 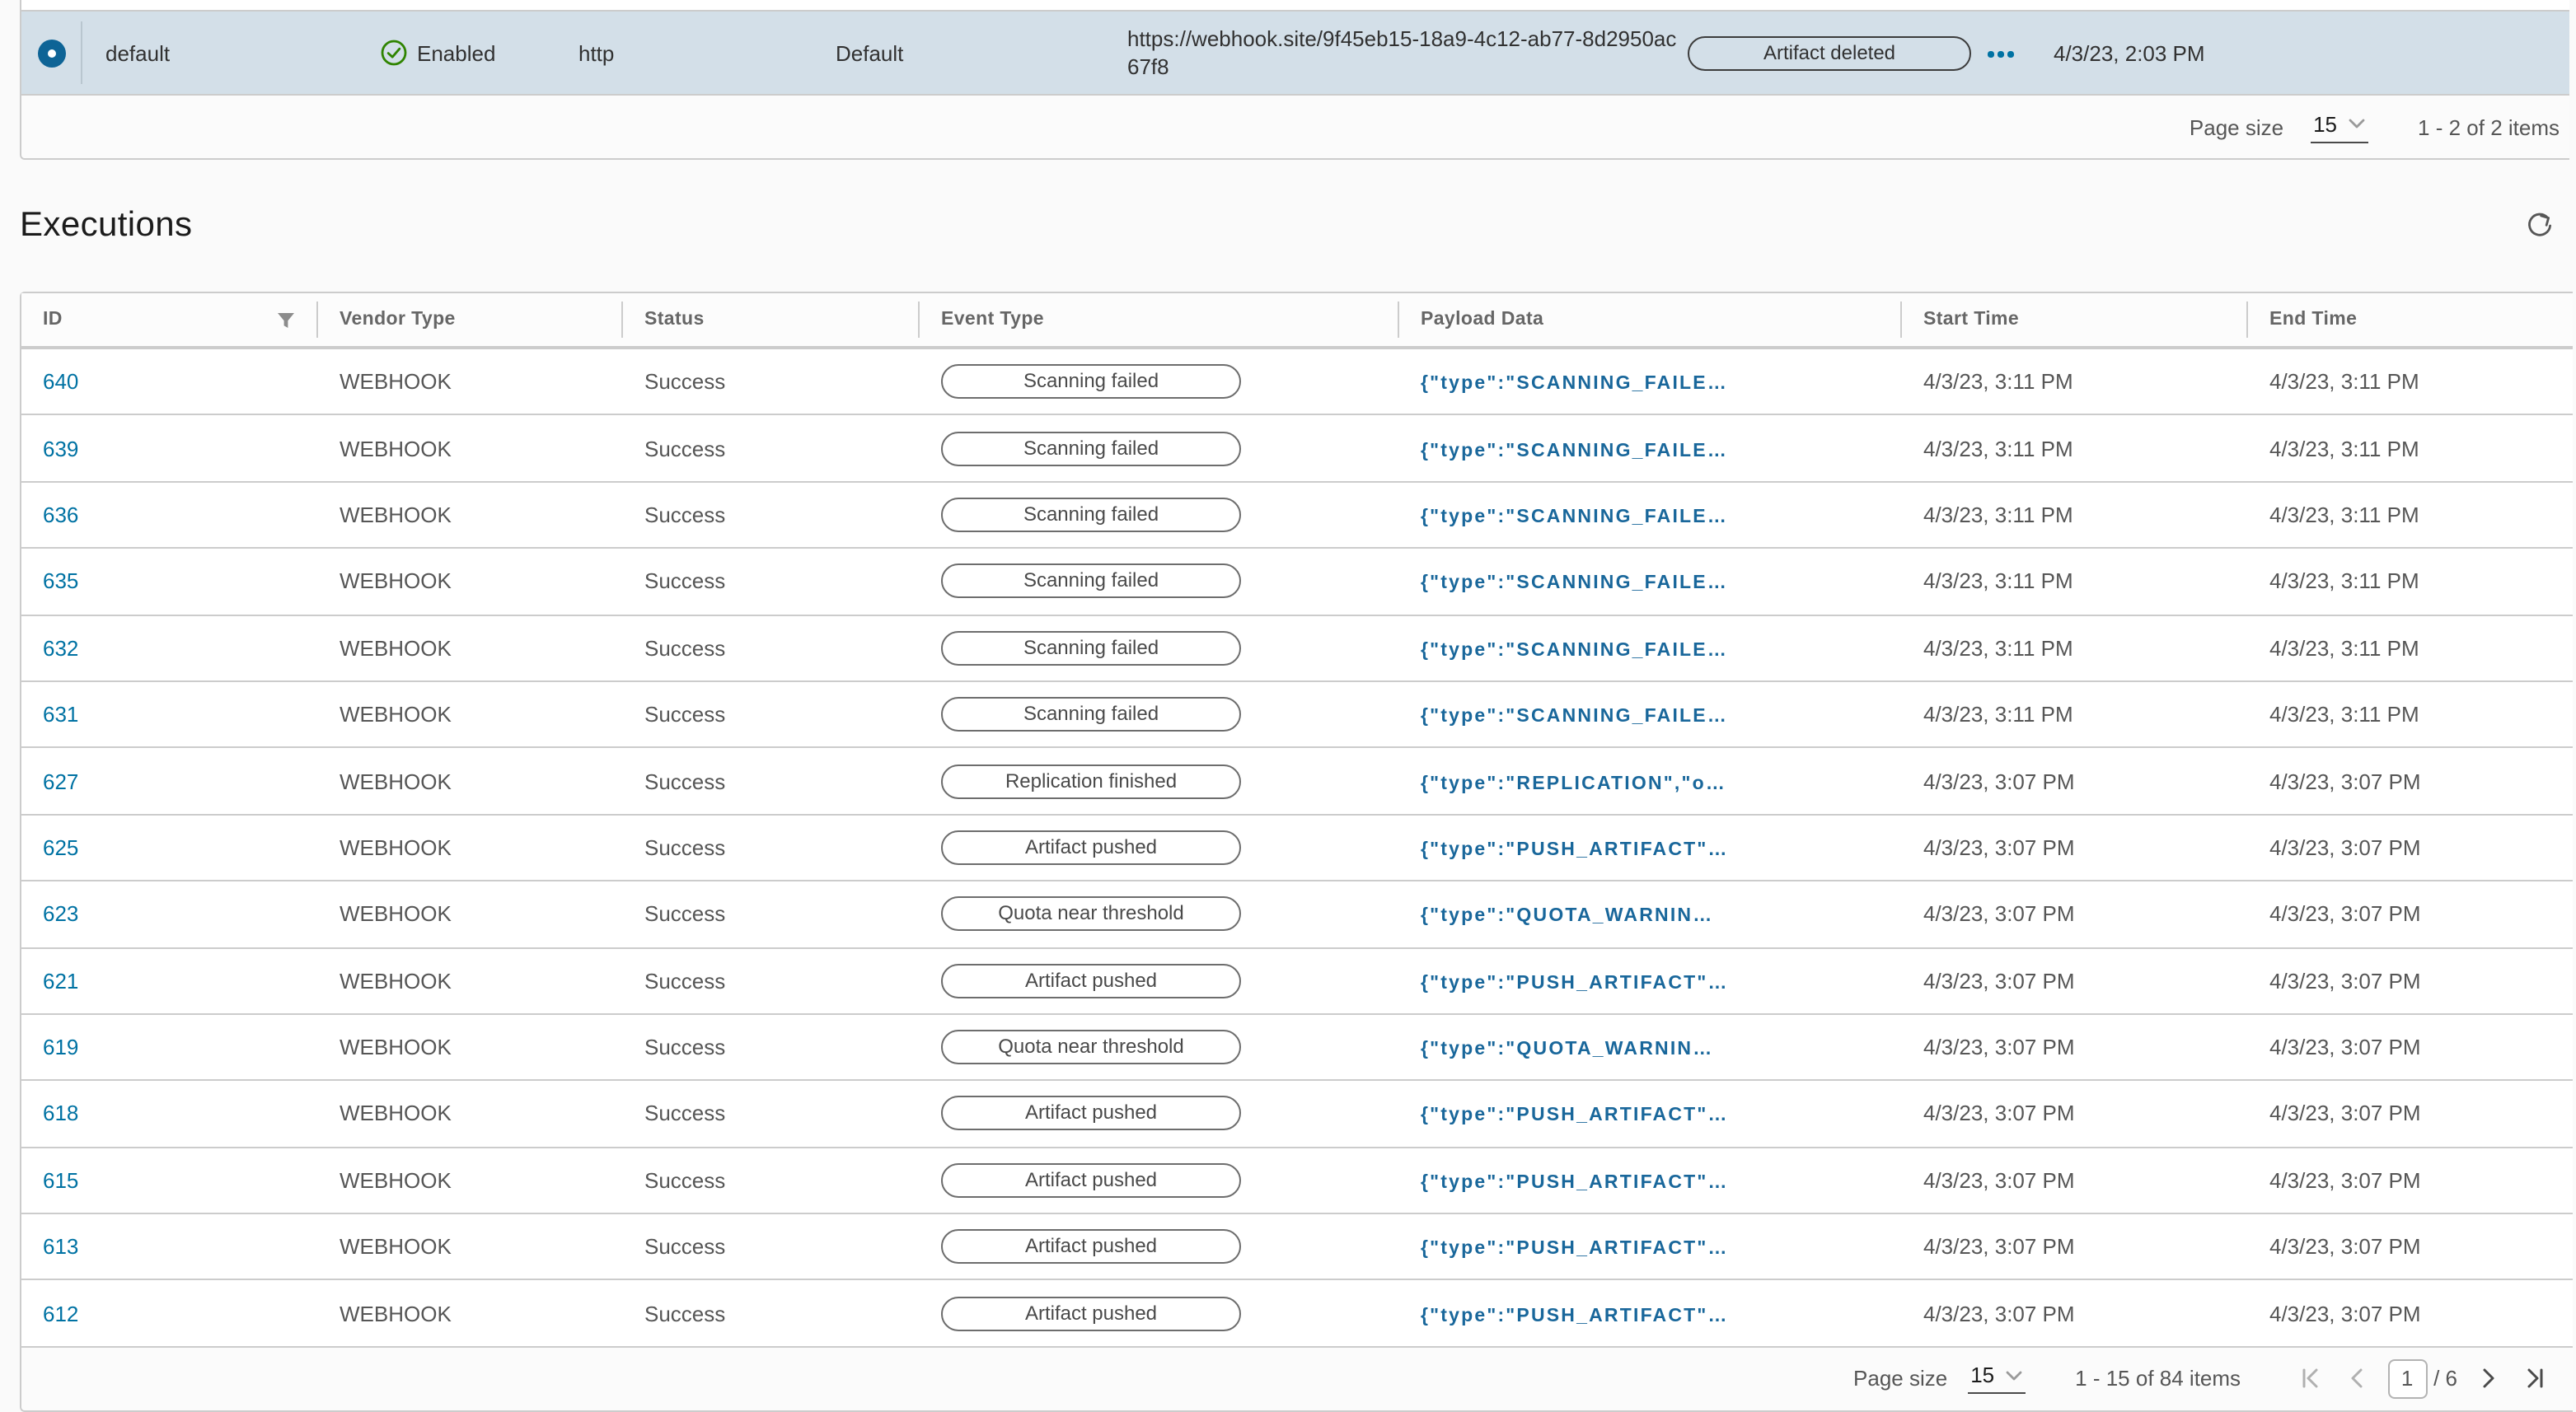 I want to click on execution-id-link: 625, so click(x=61, y=847).